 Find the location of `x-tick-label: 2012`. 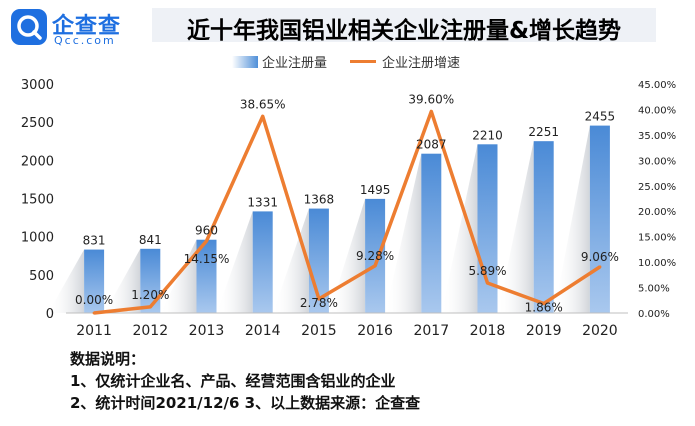

x-tick-label: 2012 is located at coordinates (150, 331).